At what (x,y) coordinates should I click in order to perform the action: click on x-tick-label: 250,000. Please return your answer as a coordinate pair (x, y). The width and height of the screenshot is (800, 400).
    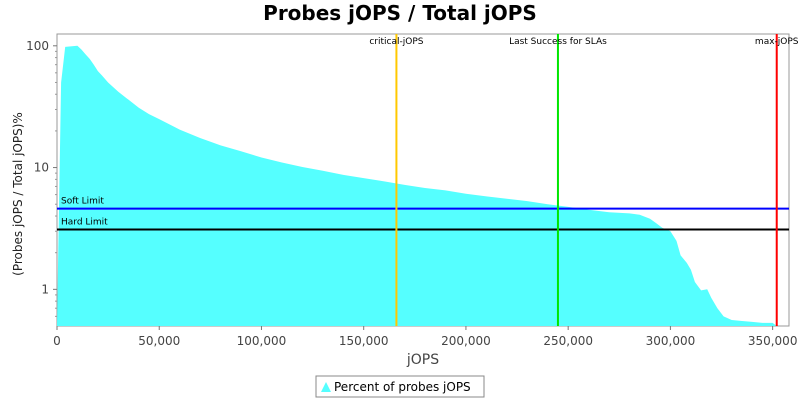
    Looking at the image, I should click on (568, 341).